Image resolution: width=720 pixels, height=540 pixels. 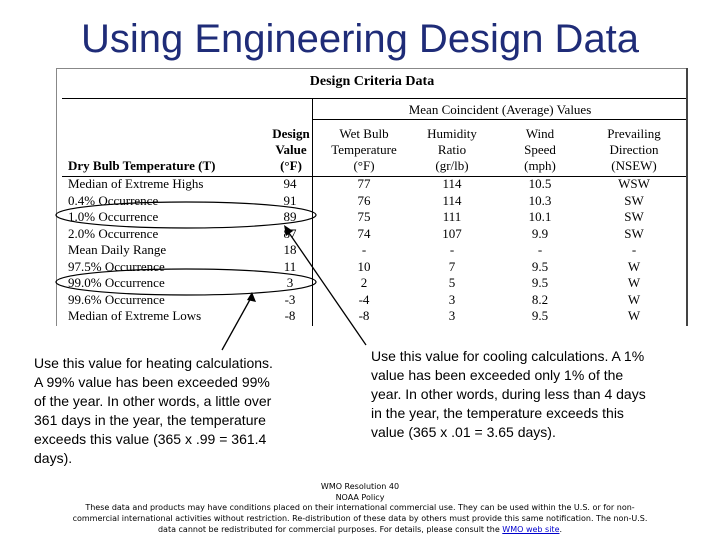 I want to click on rule-top, so click(x=375, y=98).